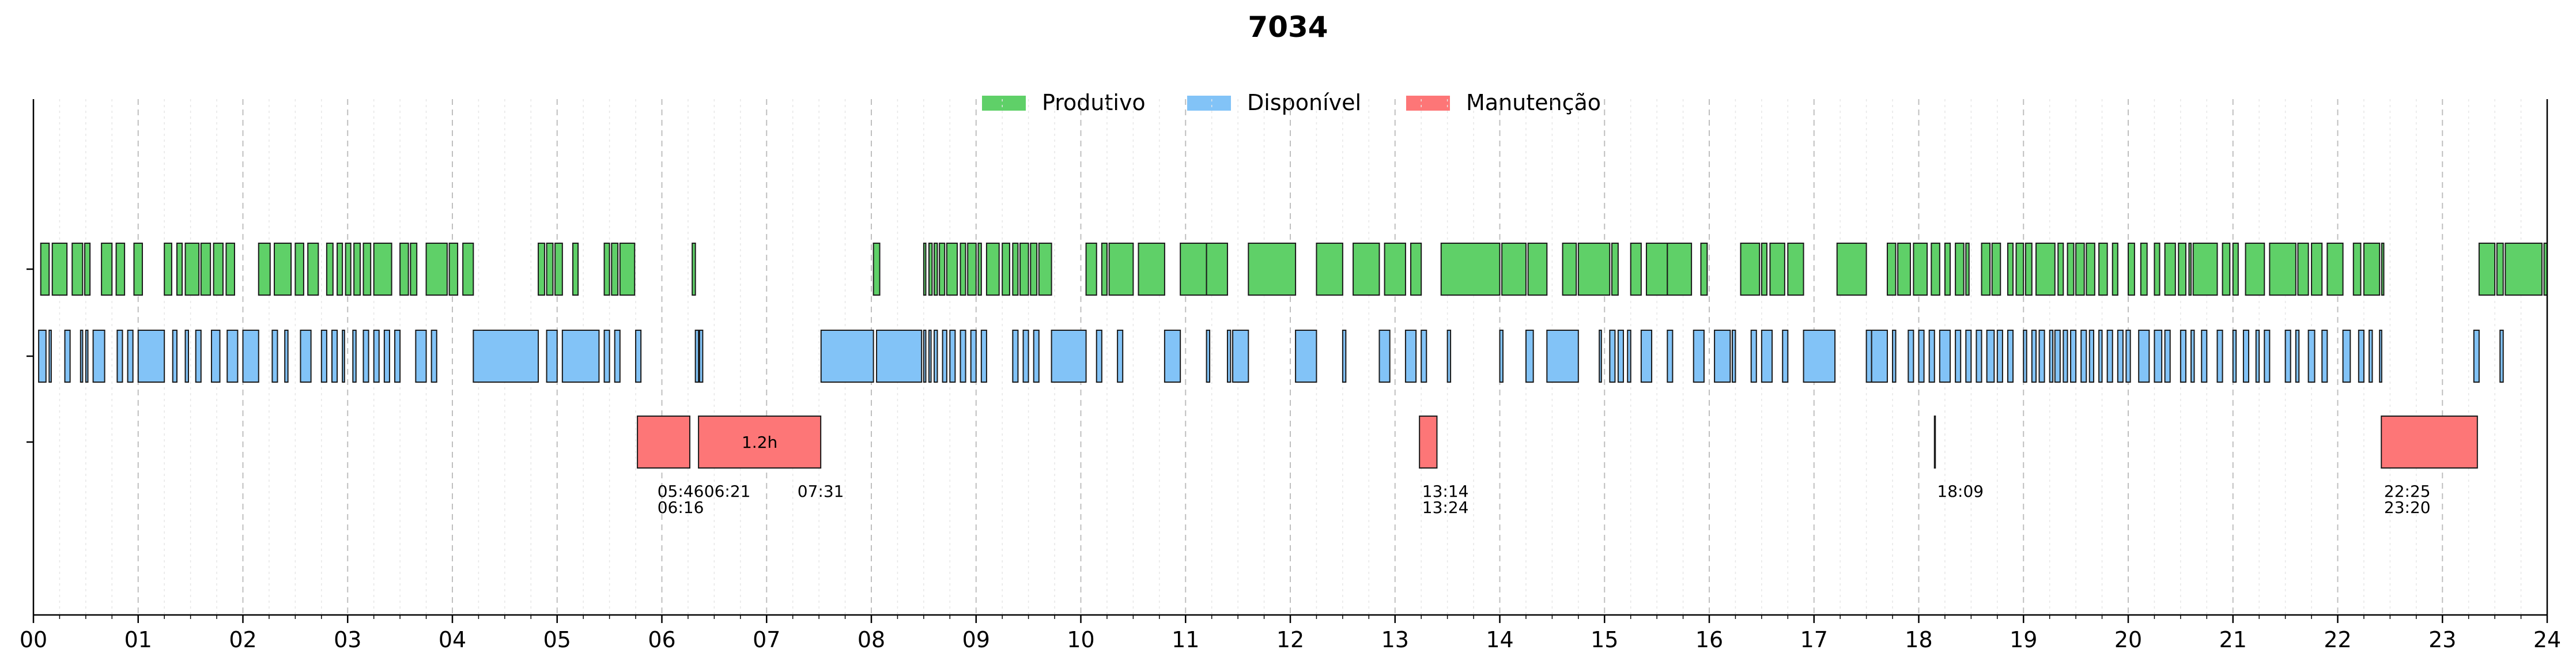 This screenshot has width=2576, height=672. I want to click on x-tick-label: 05, so click(557, 640).